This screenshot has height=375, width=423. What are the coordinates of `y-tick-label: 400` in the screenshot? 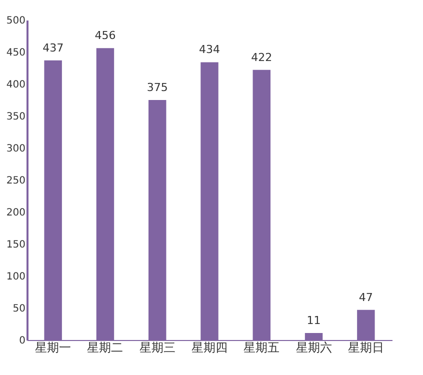 It's located at (16, 85).